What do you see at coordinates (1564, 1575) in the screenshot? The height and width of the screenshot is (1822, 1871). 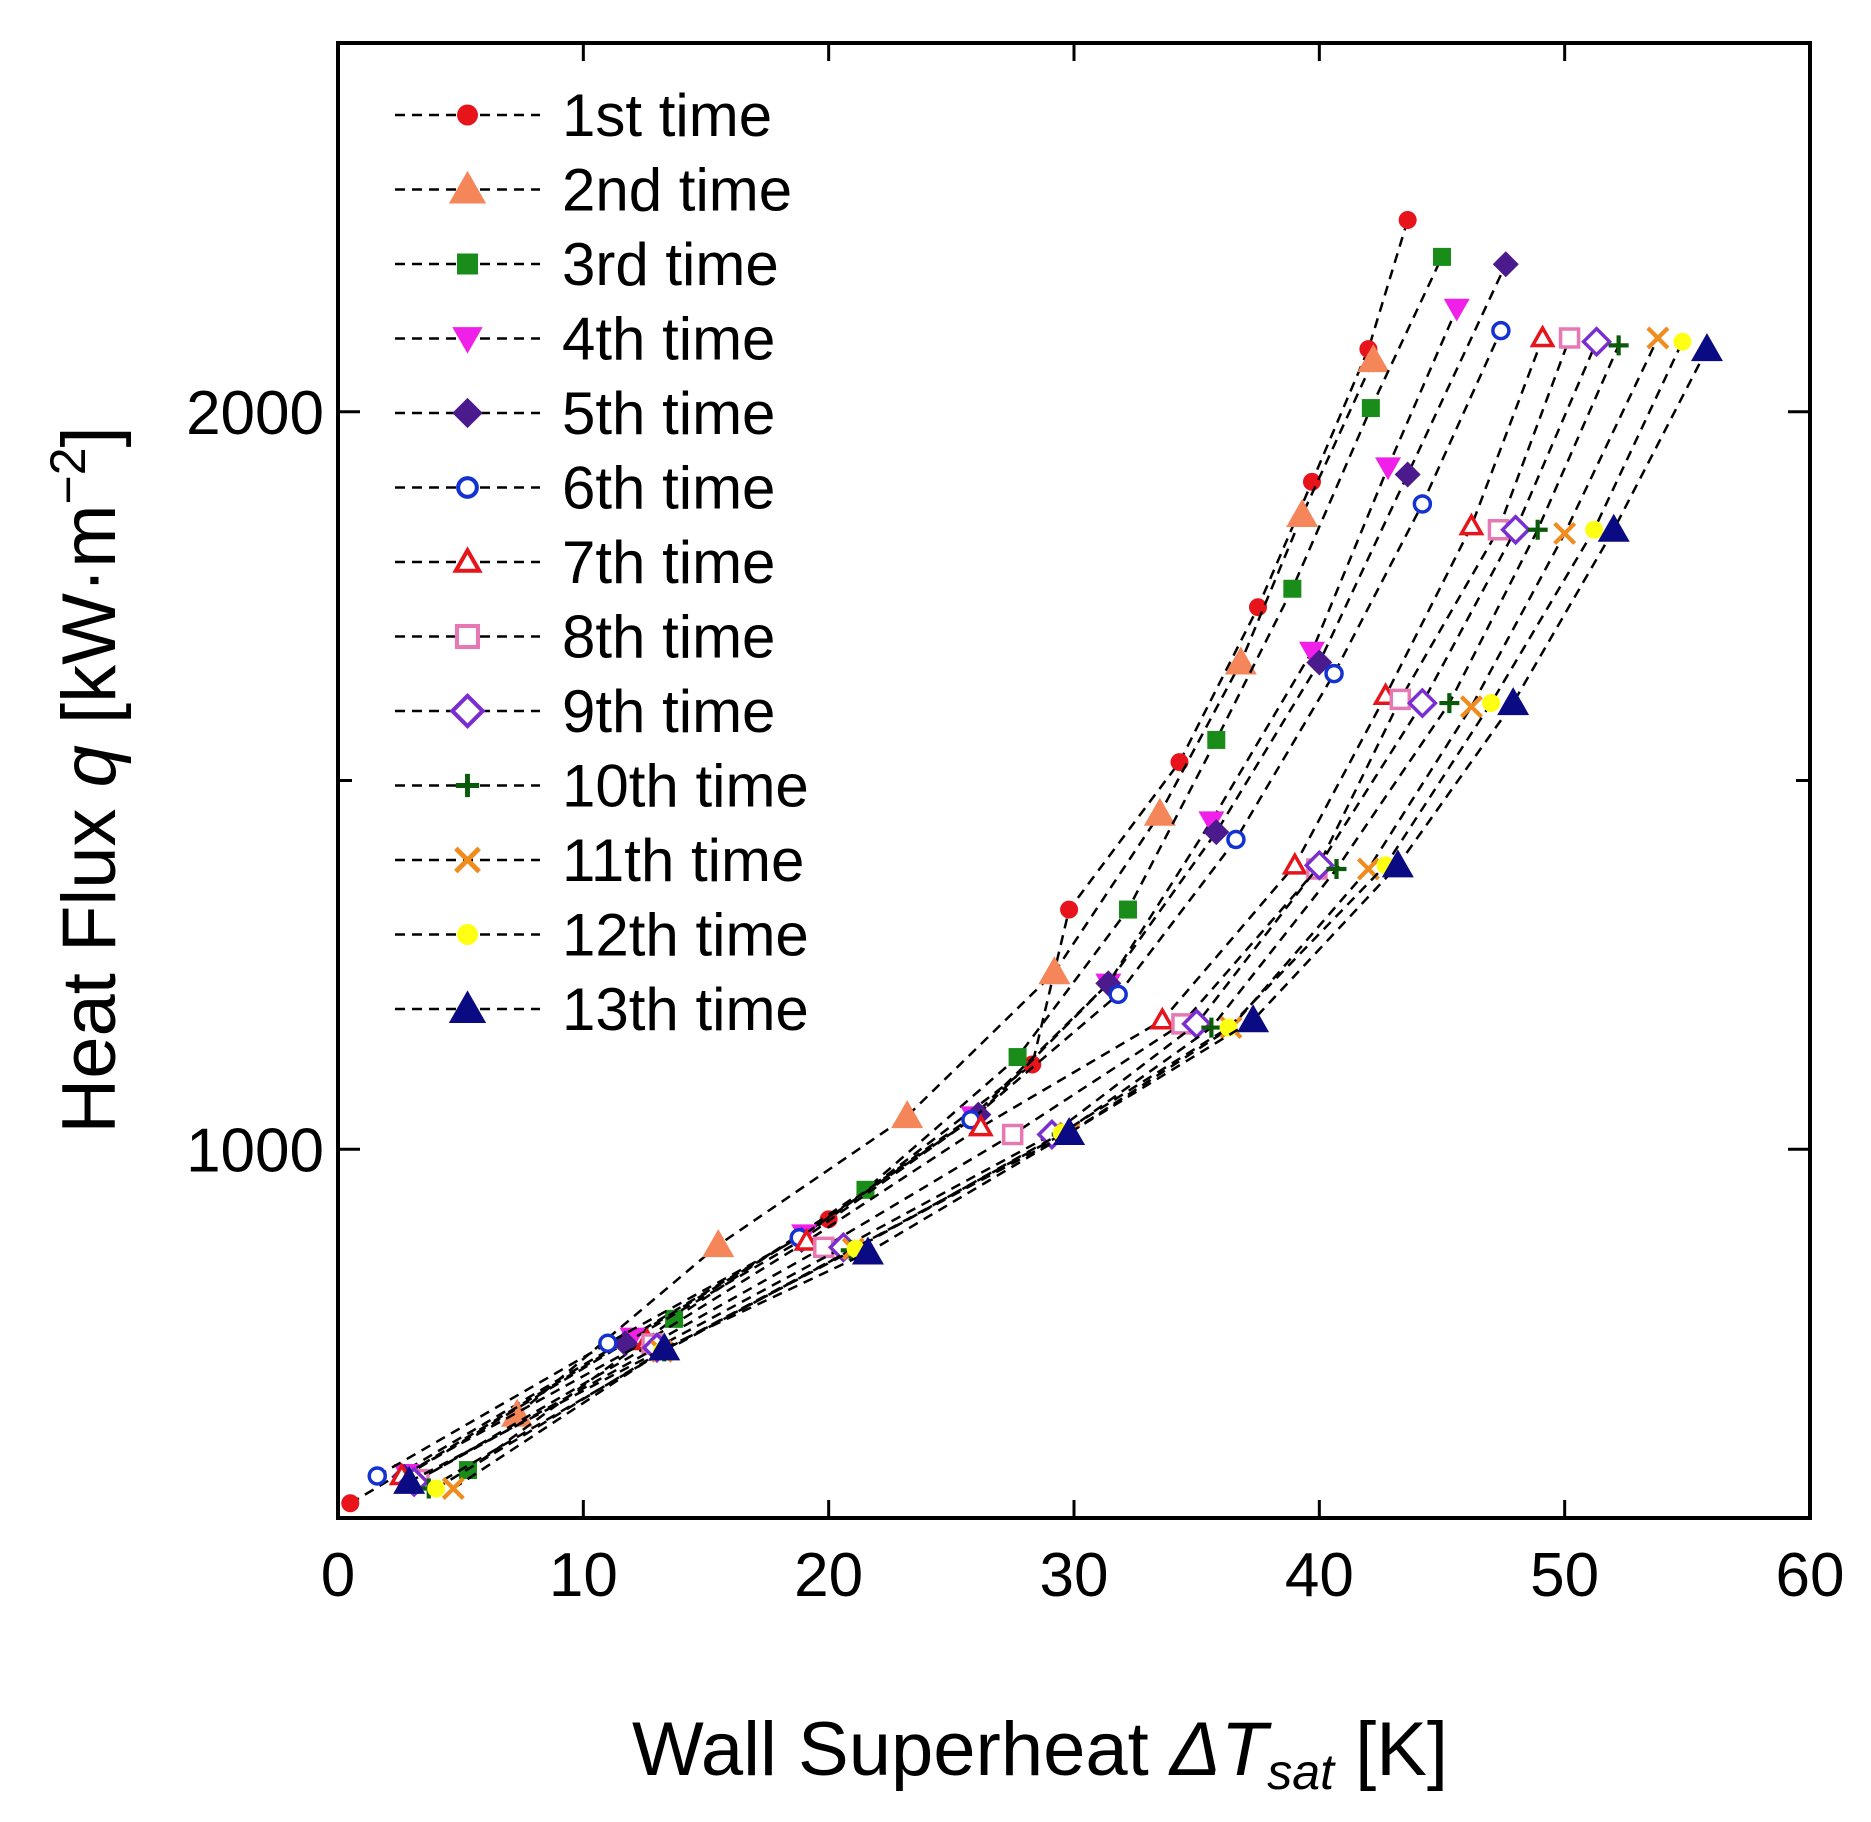 I see `x-tick-label: 50` at bounding box center [1564, 1575].